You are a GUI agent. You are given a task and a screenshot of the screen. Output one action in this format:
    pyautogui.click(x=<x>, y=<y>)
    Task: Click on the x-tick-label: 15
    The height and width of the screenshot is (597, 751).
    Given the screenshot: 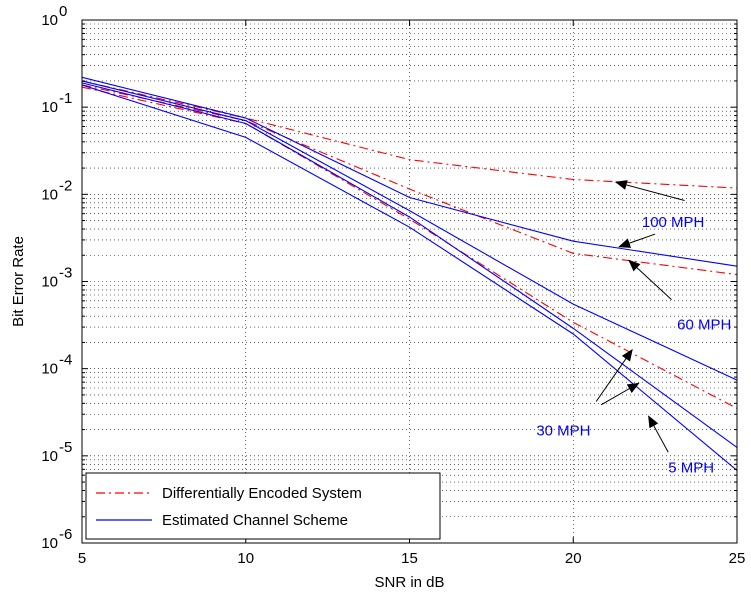 What is the action you would take?
    pyautogui.click(x=409, y=558)
    